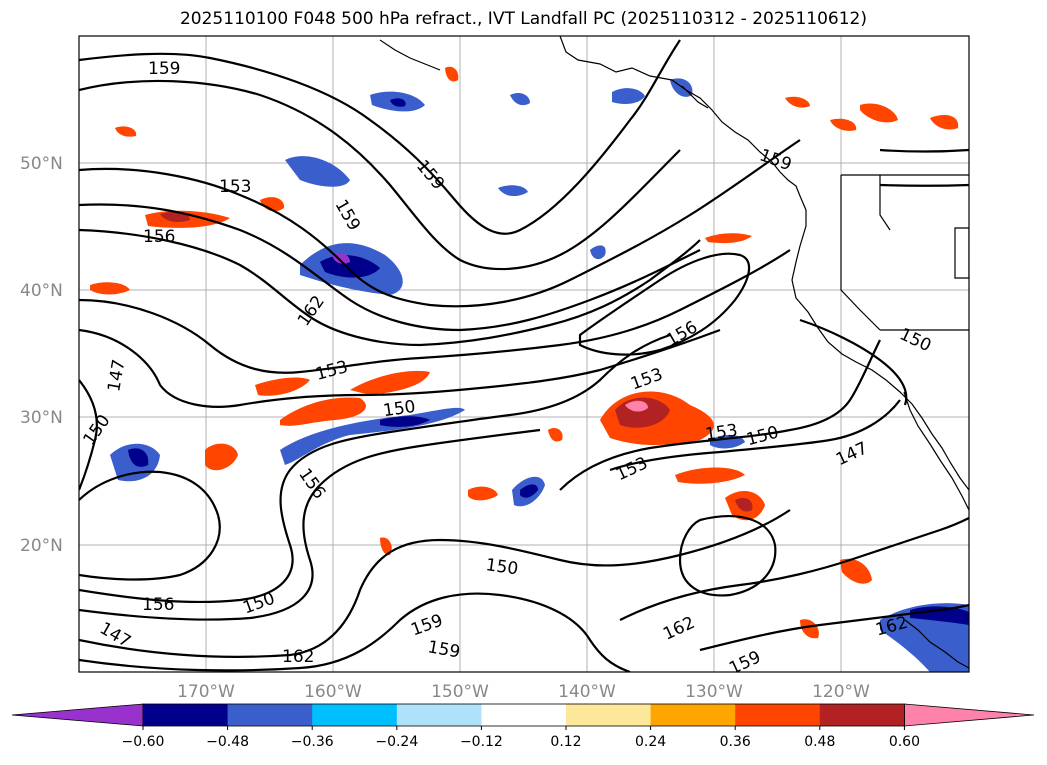 The height and width of the screenshot is (765, 1047). What do you see at coordinates (650, 742) in the screenshot?
I see `colorbar-tick-label: 0.24` at bounding box center [650, 742].